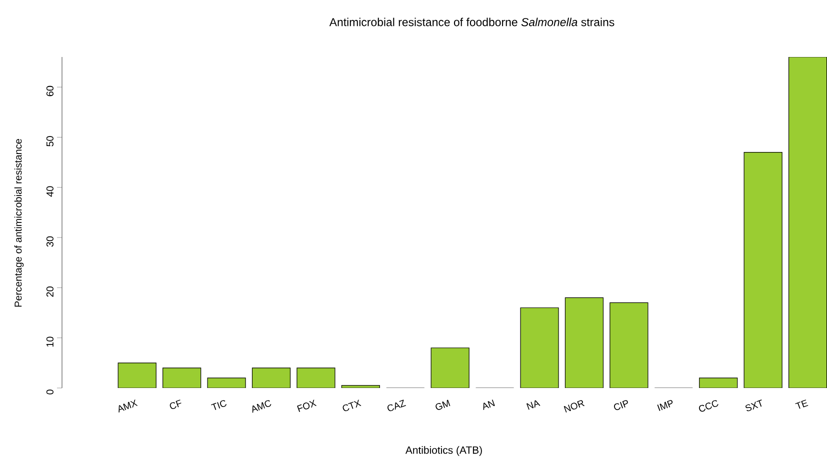 The image size is (827, 459). I want to click on x-tick-label: NA, so click(533, 405).